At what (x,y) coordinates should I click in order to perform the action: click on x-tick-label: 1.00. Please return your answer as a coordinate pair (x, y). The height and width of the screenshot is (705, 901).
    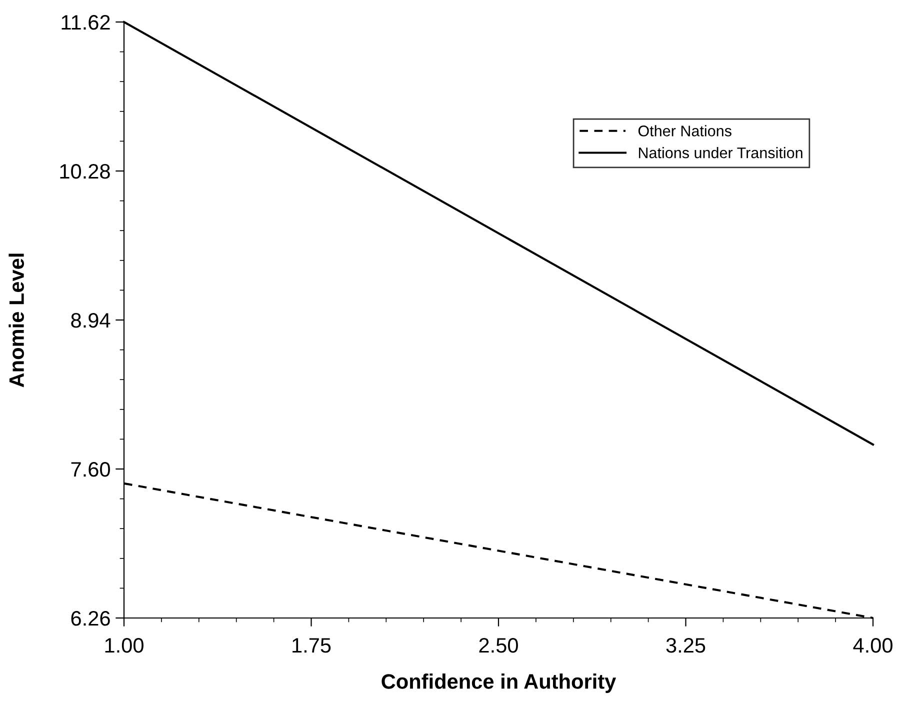
    Looking at the image, I should click on (124, 645).